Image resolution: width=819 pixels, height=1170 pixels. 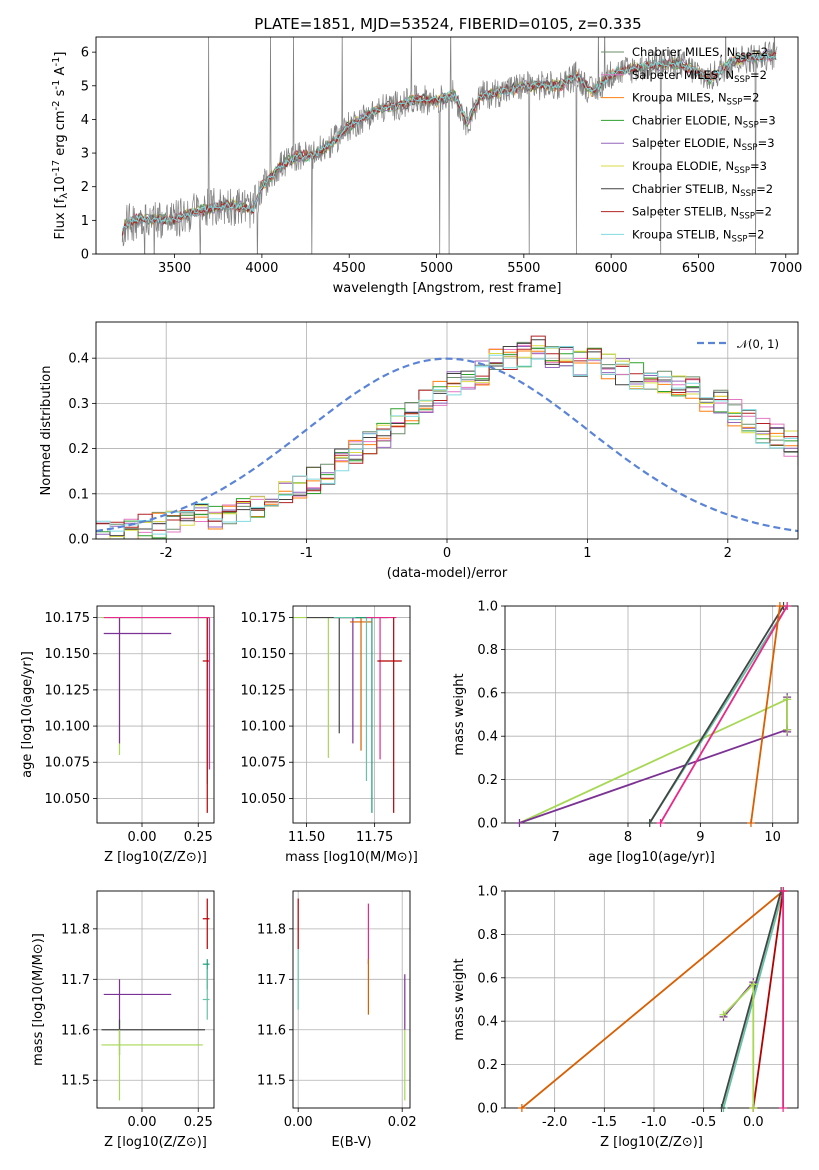 I want to click on y-tick-label: 11.8, so click(x=75, y=929).